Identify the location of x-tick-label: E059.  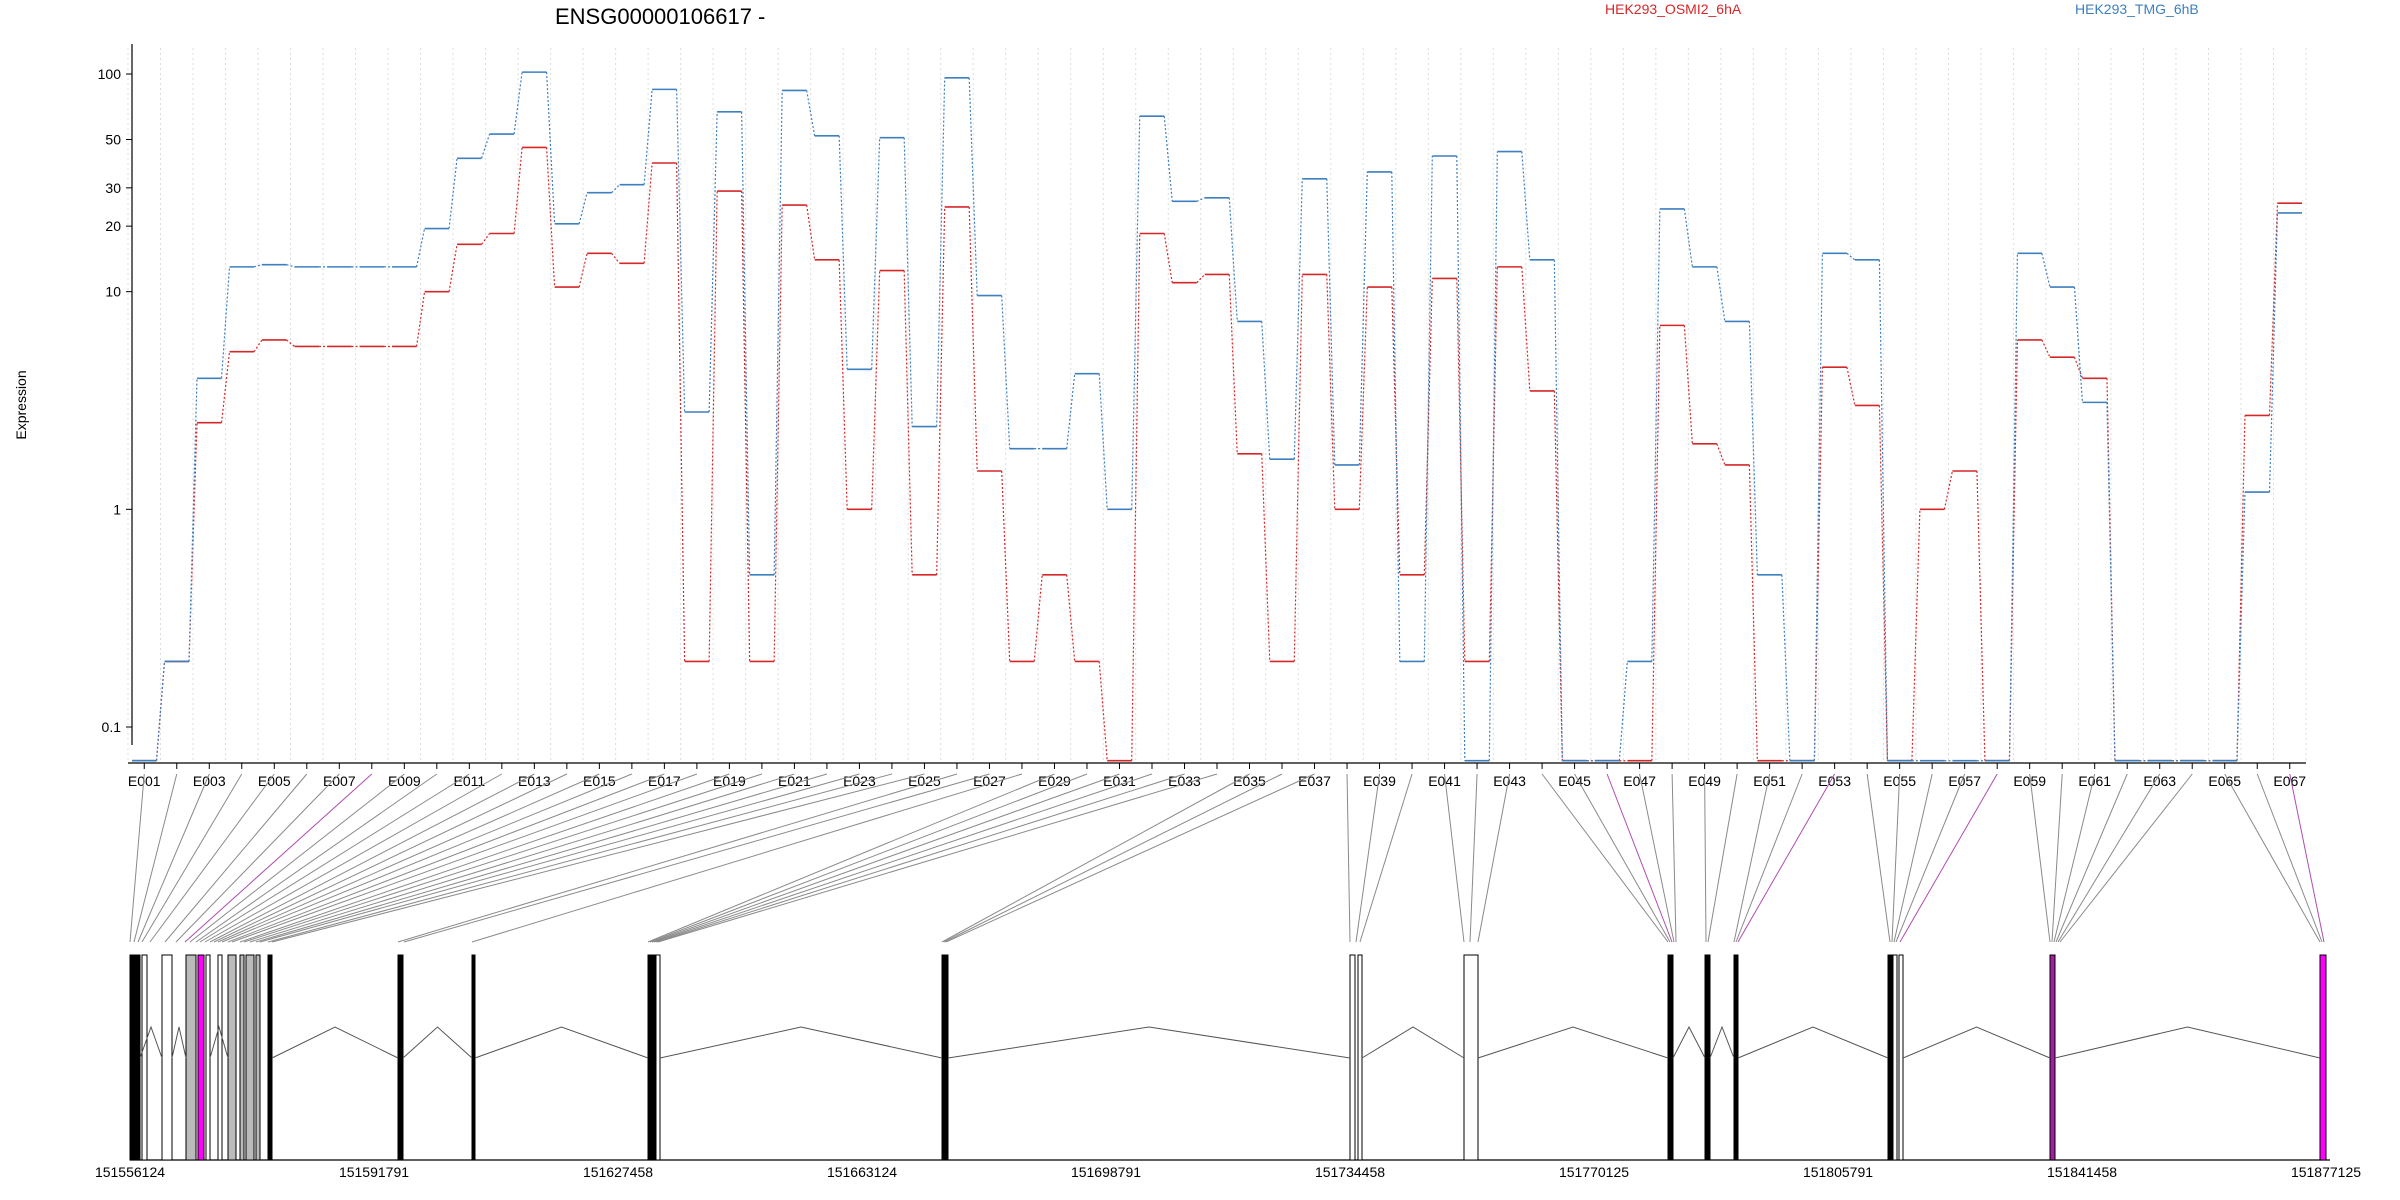
(2029, 781).